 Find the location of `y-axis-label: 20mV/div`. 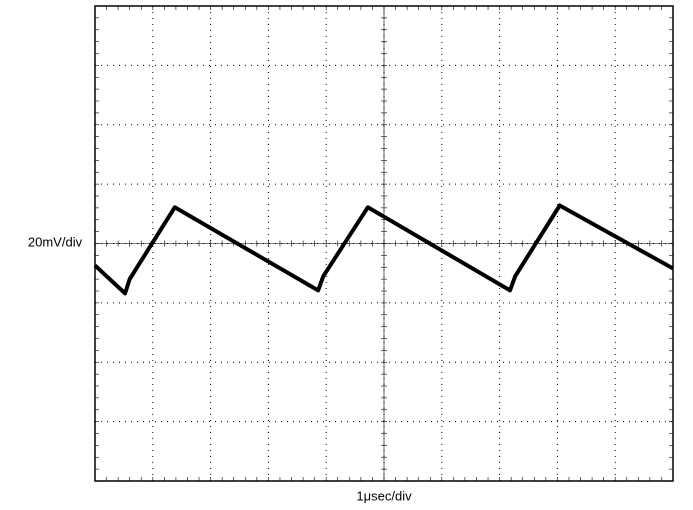

y-axis-label: 20mV/div is located at coordinates (55, 241).